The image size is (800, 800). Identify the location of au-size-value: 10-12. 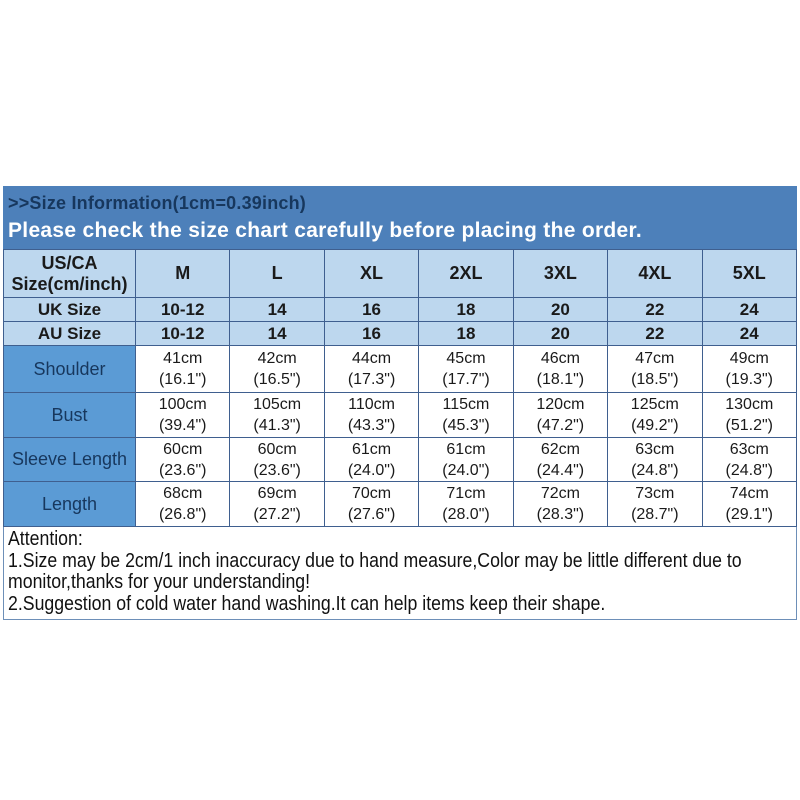
(182, 333).